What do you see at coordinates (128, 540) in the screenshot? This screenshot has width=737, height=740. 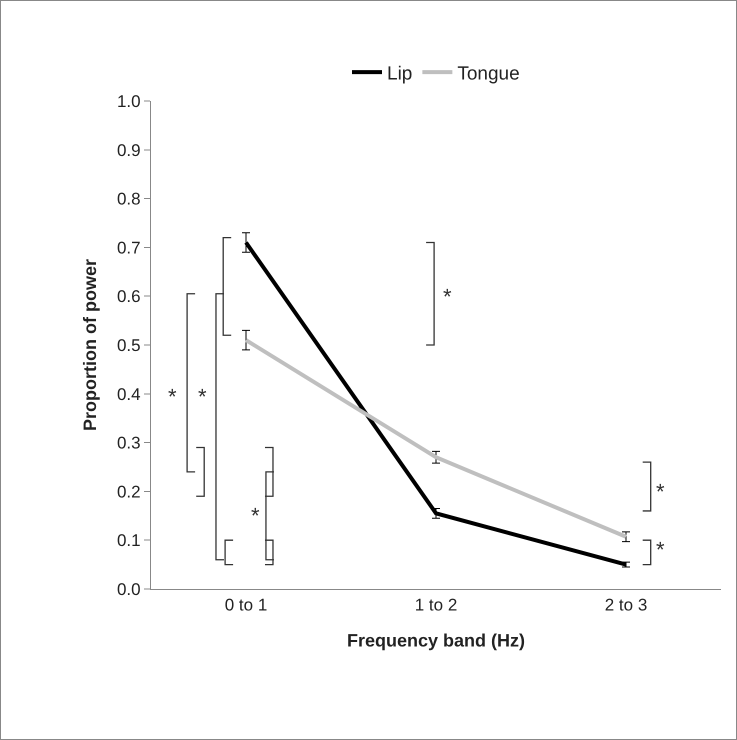 I see `y-tick-label: 0.1` at bounding box center [128, 540].